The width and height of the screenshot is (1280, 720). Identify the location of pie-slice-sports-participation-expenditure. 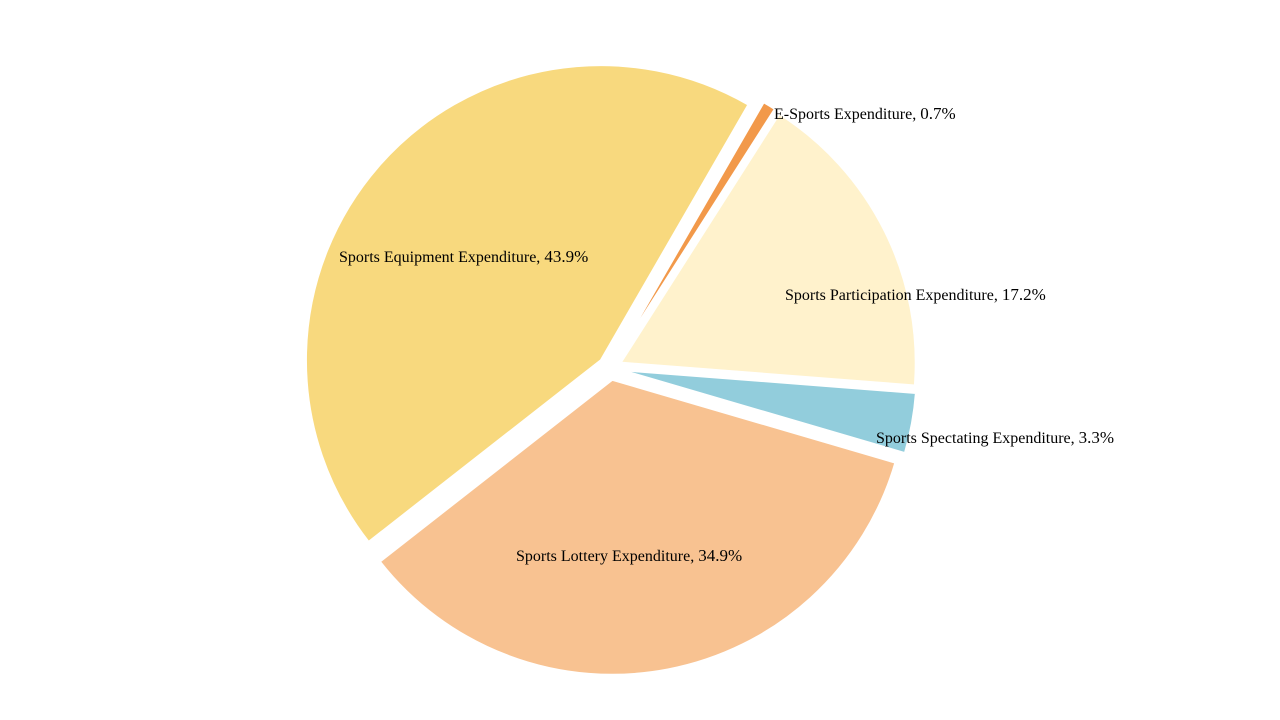
(767, 249).